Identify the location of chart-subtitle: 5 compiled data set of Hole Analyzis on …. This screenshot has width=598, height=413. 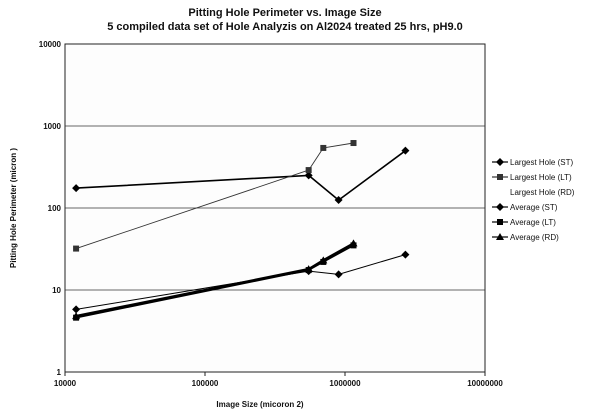
(285, 27).